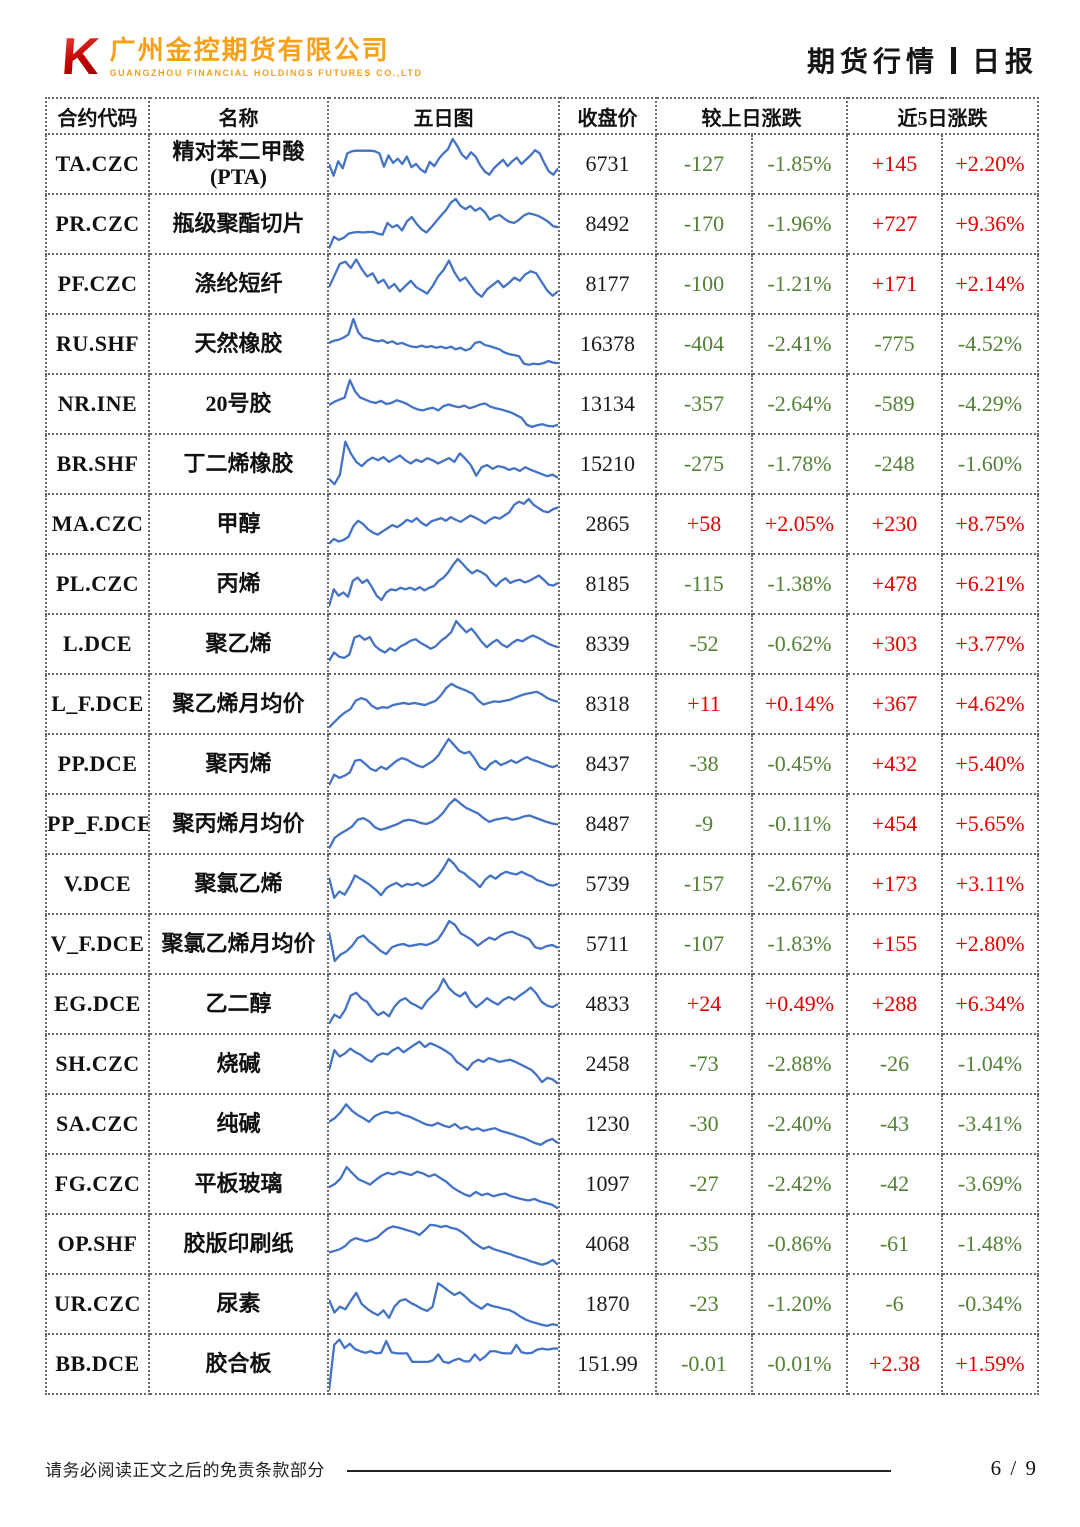 The width and height of the screenshot is (1080, 1527). What do you see at coordinates (607, 1244) in the screenshot?
I see `close-price: 4068` at bounding box center [607, 1244].